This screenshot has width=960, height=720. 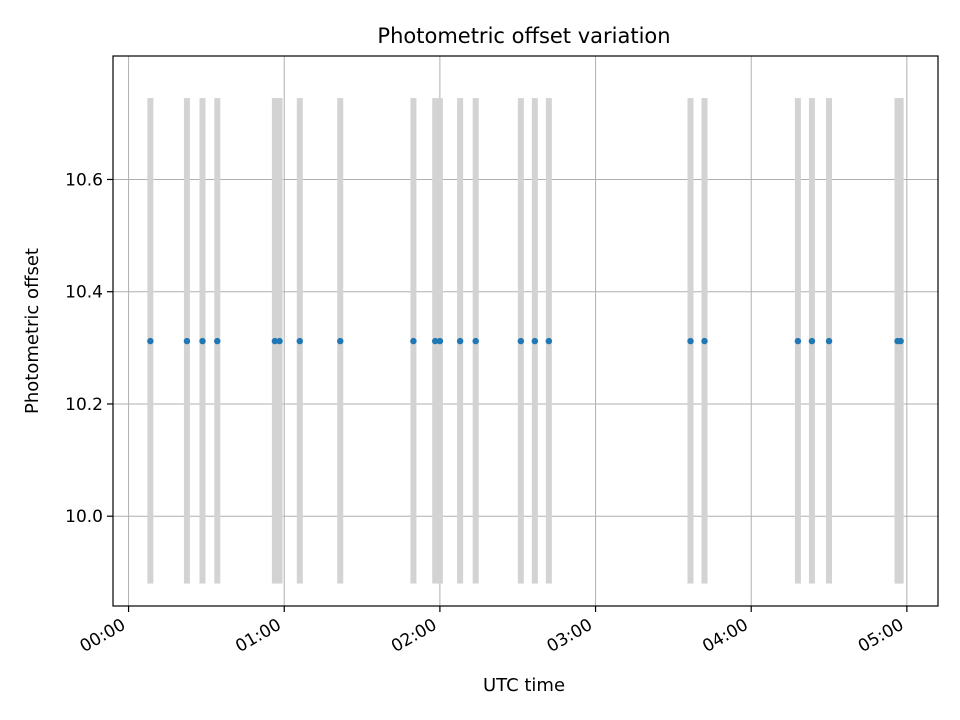 What do you see at coordinates (84, 293) in the screenshot?
I see `y-tick-label: 10.4` at bounding box center [84, 293].